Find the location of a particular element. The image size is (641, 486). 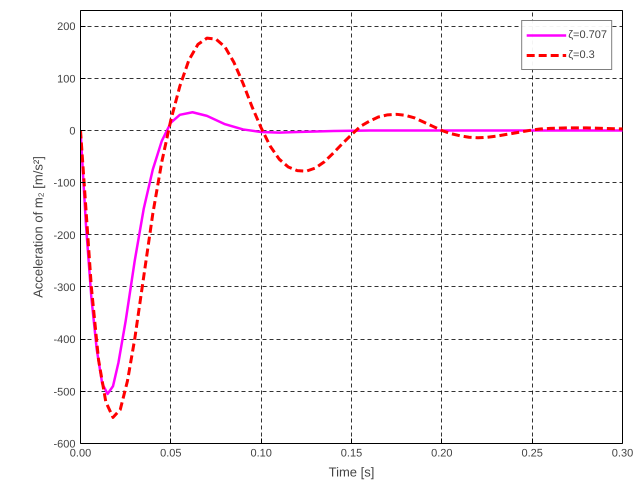

x-tick-label: 0.05 is located at coordinates (171, 454).